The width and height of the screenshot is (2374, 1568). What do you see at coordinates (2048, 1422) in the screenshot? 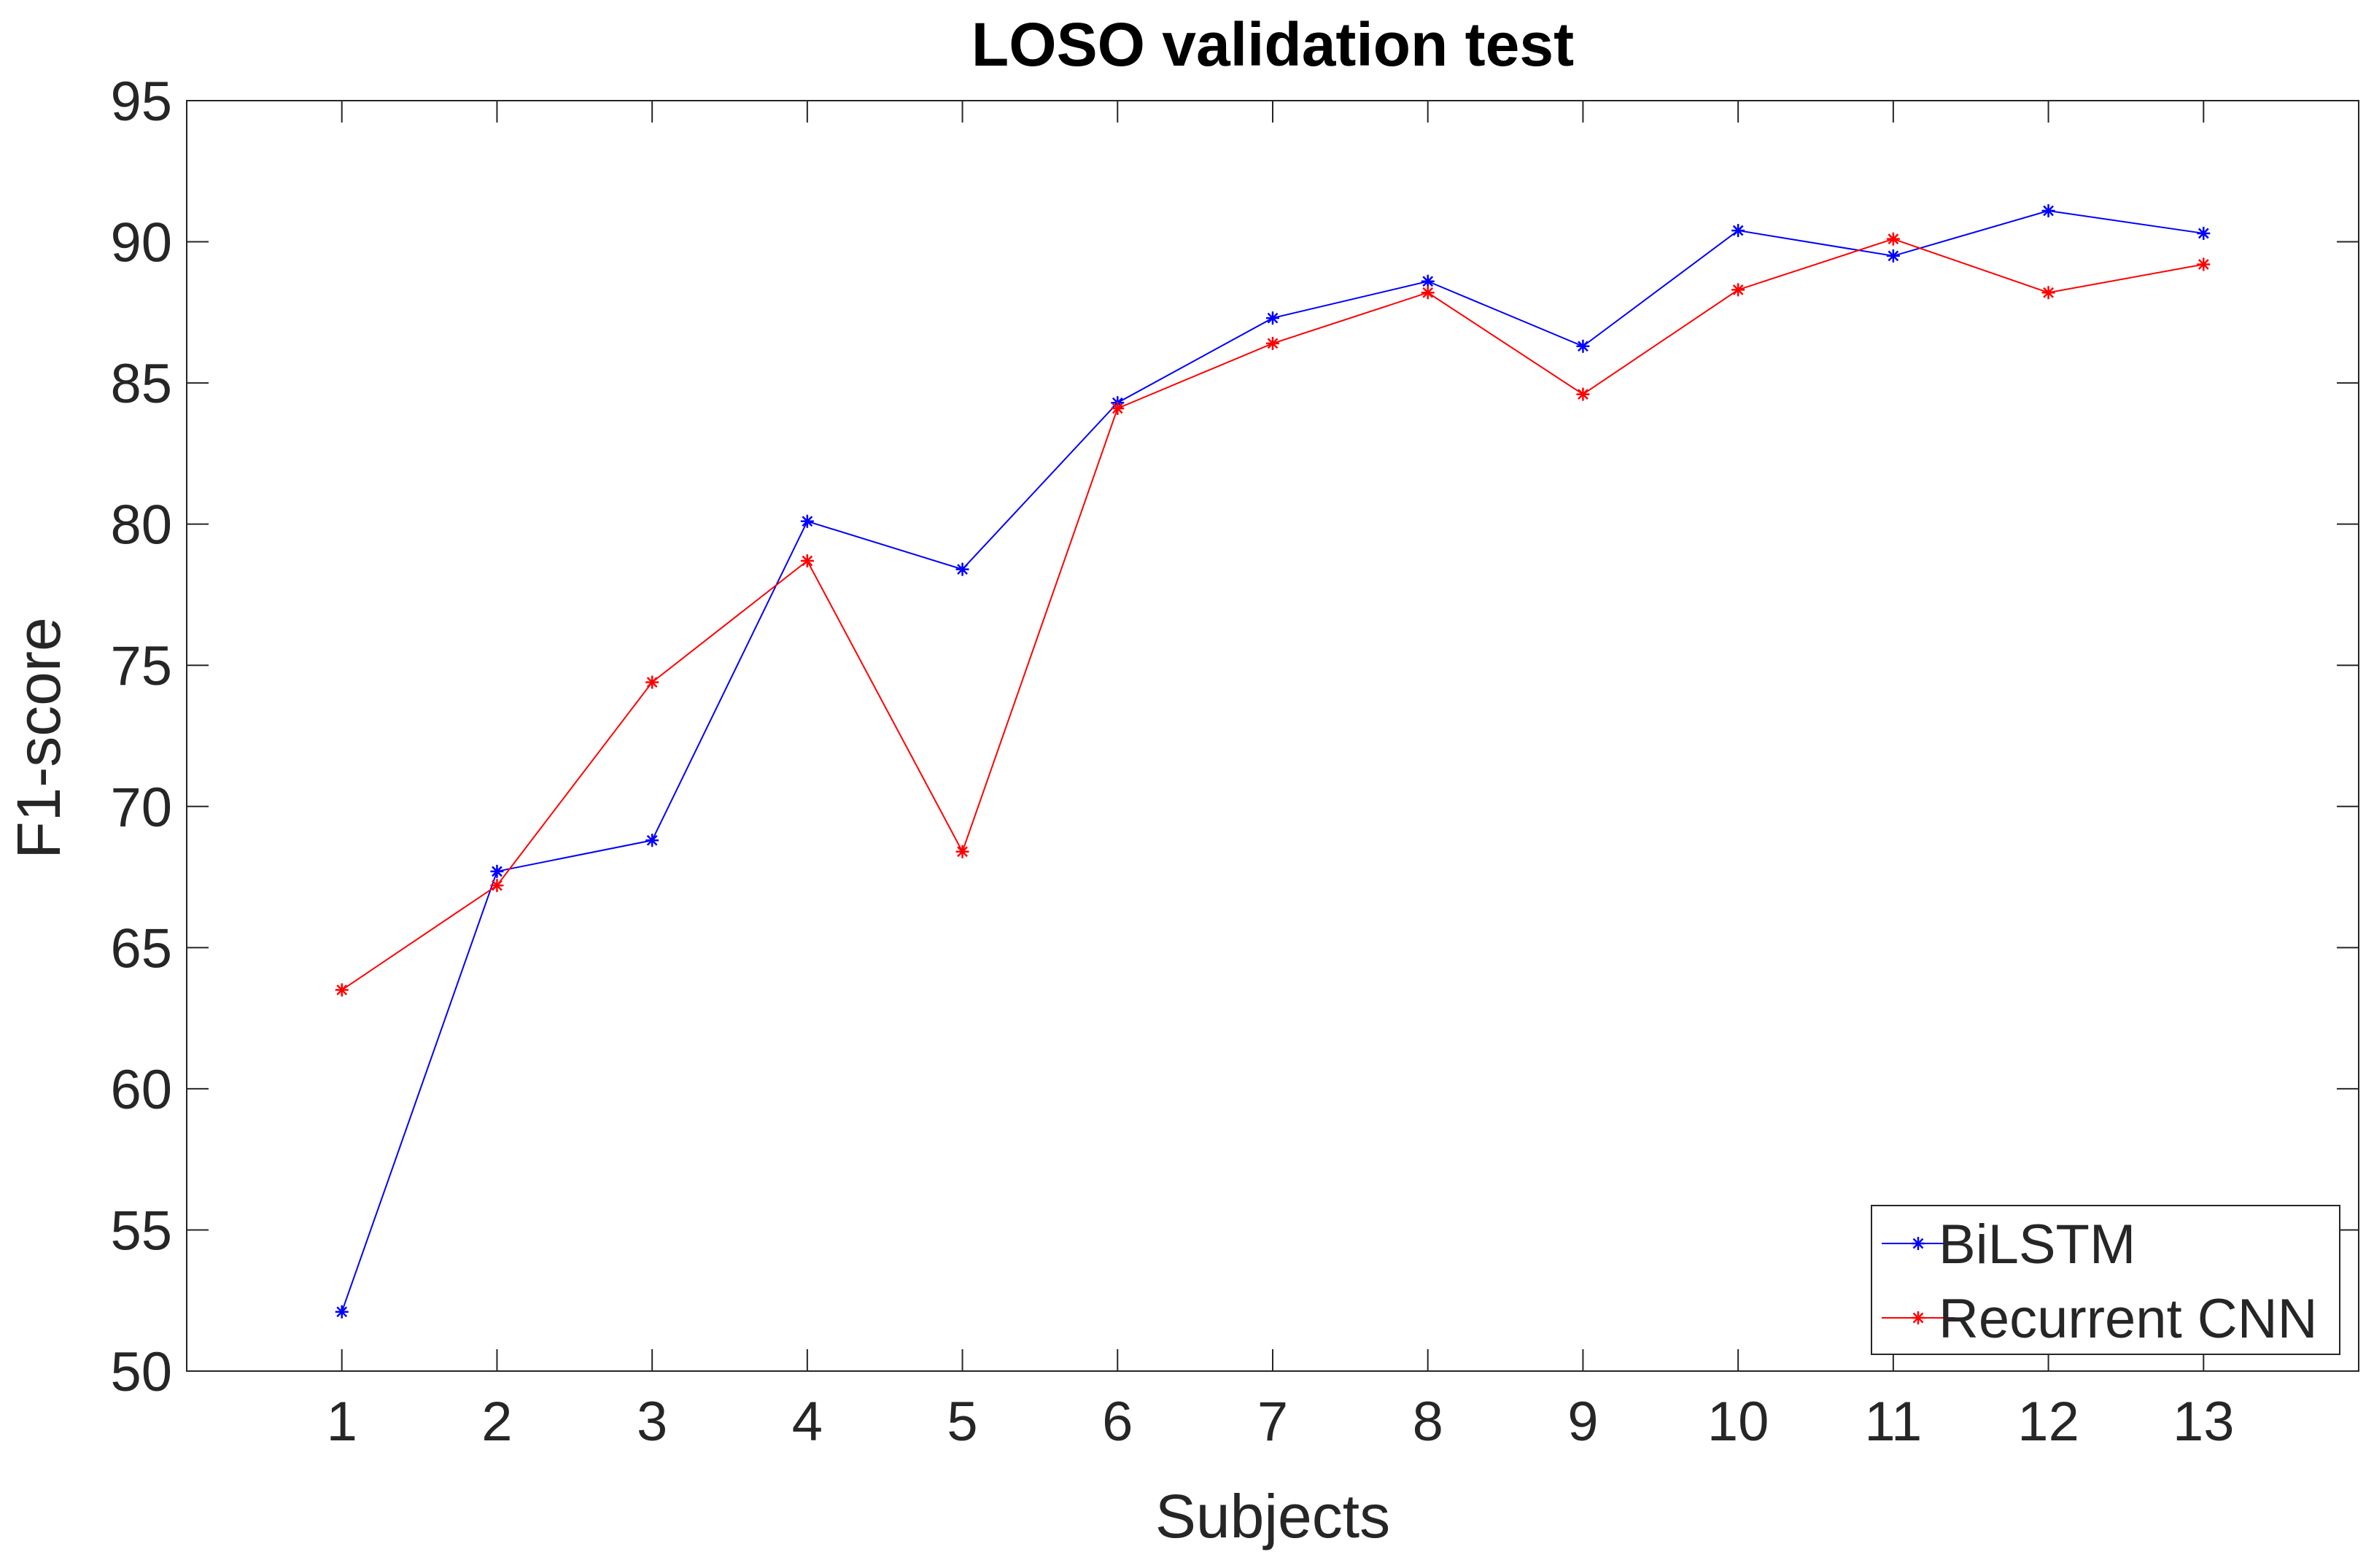
I see `x-tick-label: 12` at bounding box center [2048, 1422].